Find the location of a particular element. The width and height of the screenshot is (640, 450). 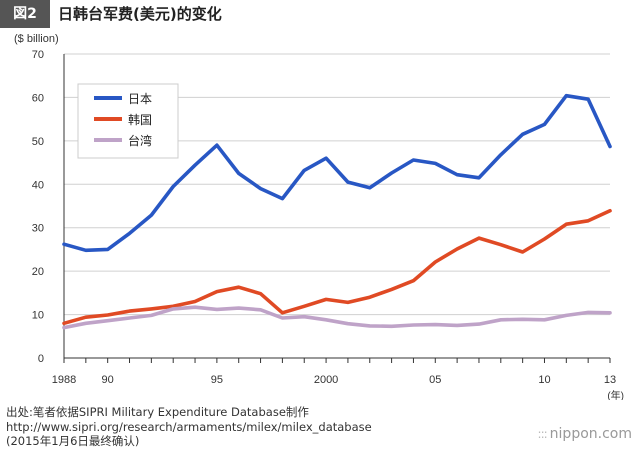

x-tick-label: 1988 is located at coordinates (64, 380).